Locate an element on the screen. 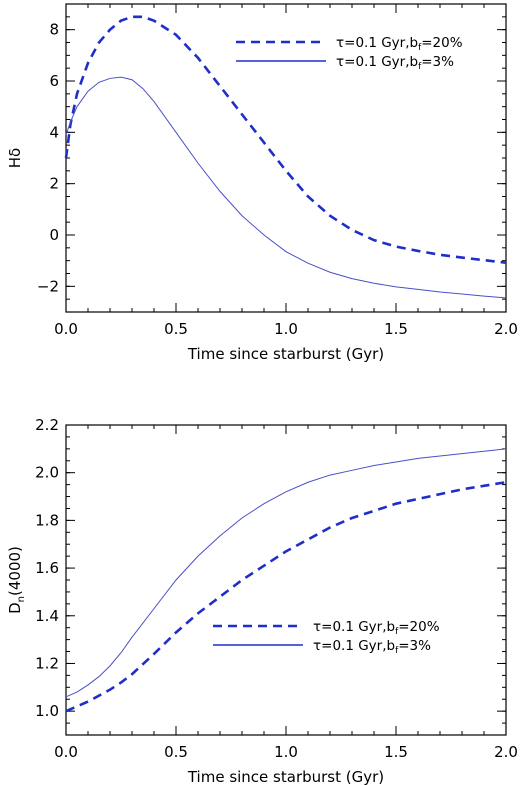 The height and width of the screenshot is (786, 520). y-tick-label: 0 is located at coordinates (54, 235).